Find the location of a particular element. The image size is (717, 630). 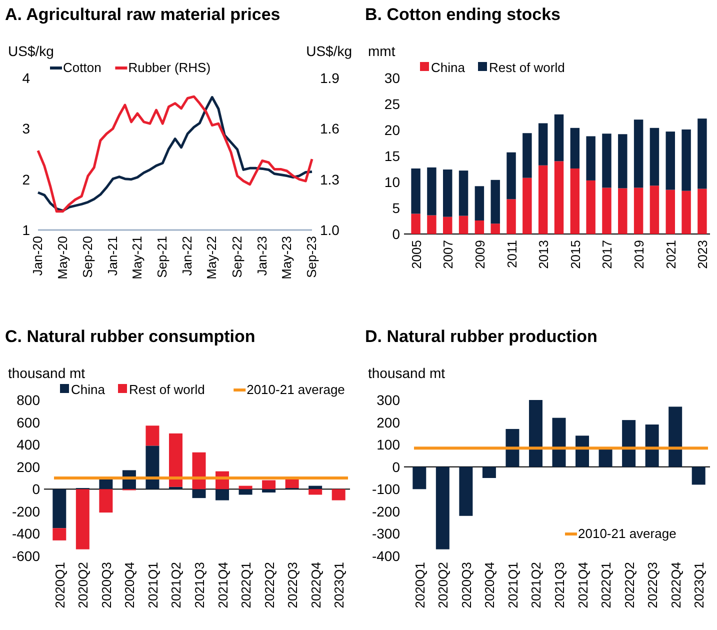

legend-label: Rest of world is located at coordinates (167, 389).